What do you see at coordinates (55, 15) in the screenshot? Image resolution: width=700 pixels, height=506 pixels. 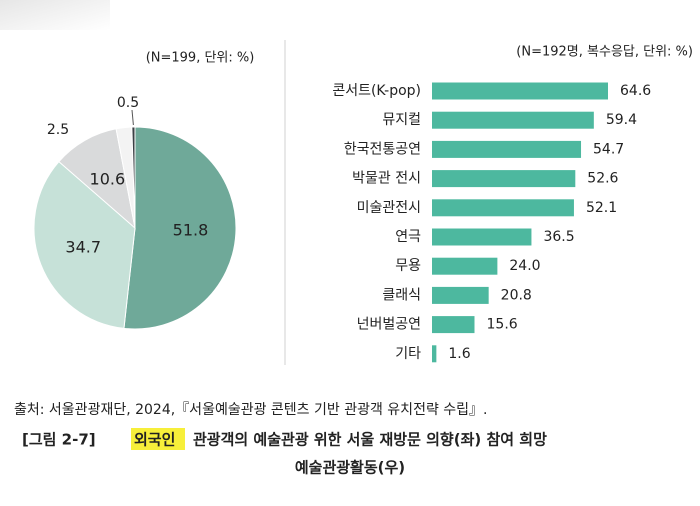 I see `decoration` at bounding box center [55, 15].